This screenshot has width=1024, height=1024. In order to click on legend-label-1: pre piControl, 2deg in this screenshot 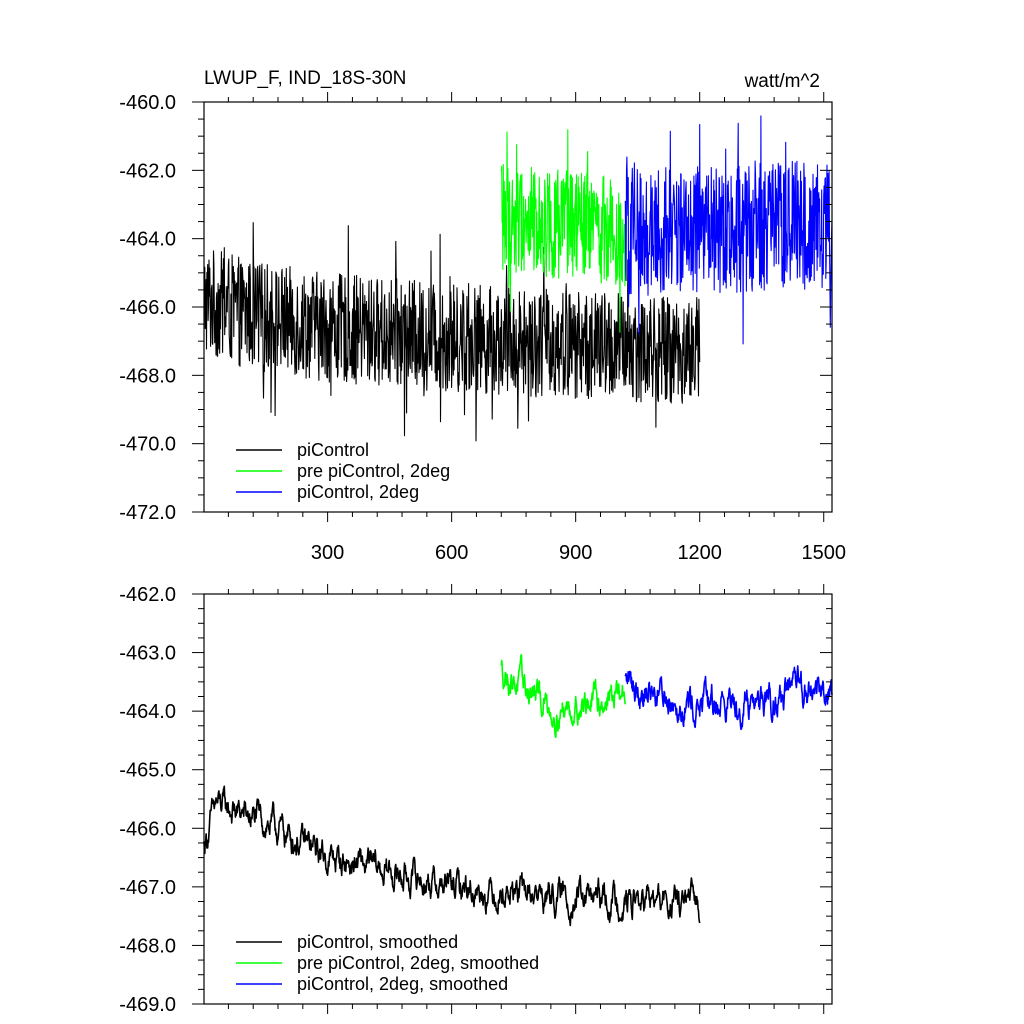, I will do `click(373, 471)`.